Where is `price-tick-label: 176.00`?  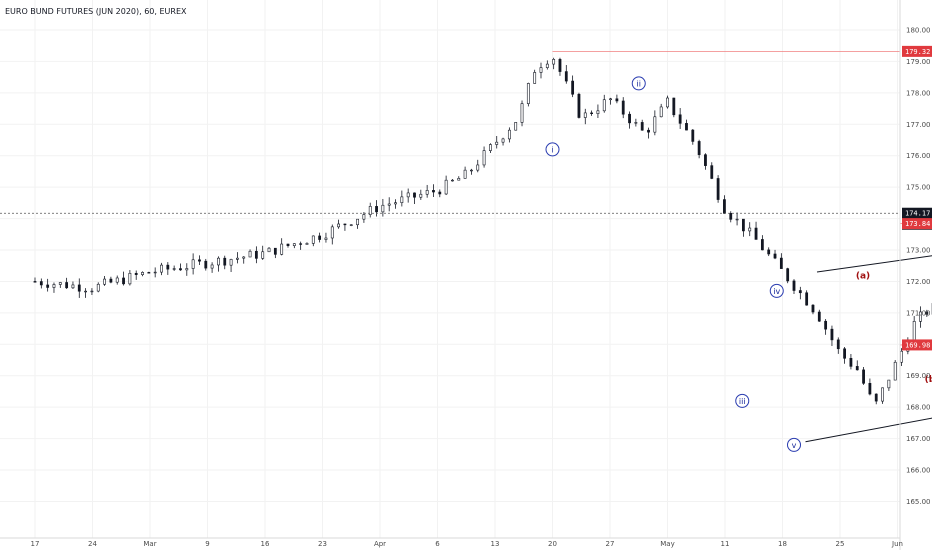
price-tick-label: 176.00 is located at coordinates (918, 156).